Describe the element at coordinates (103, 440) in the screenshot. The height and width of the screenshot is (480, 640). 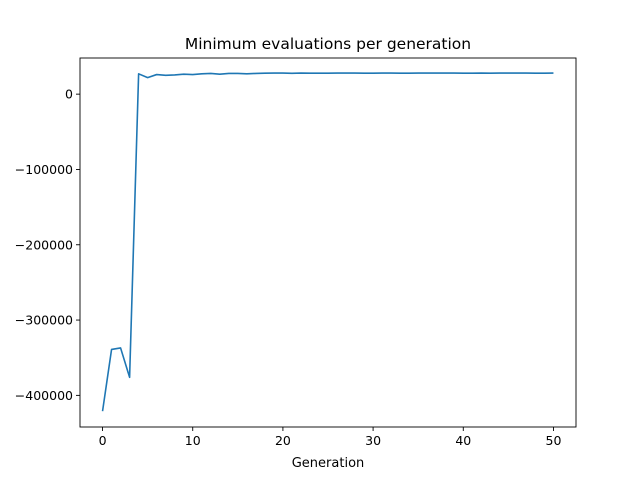
I see `x-tick-label: 0` at that location.